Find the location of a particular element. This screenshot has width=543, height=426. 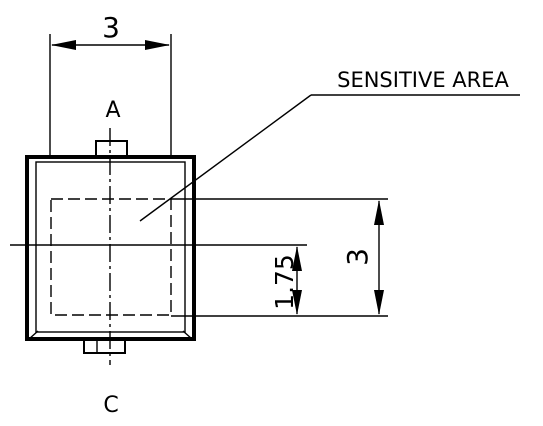

arrowhead-lower is located at coordinates (379, 302).